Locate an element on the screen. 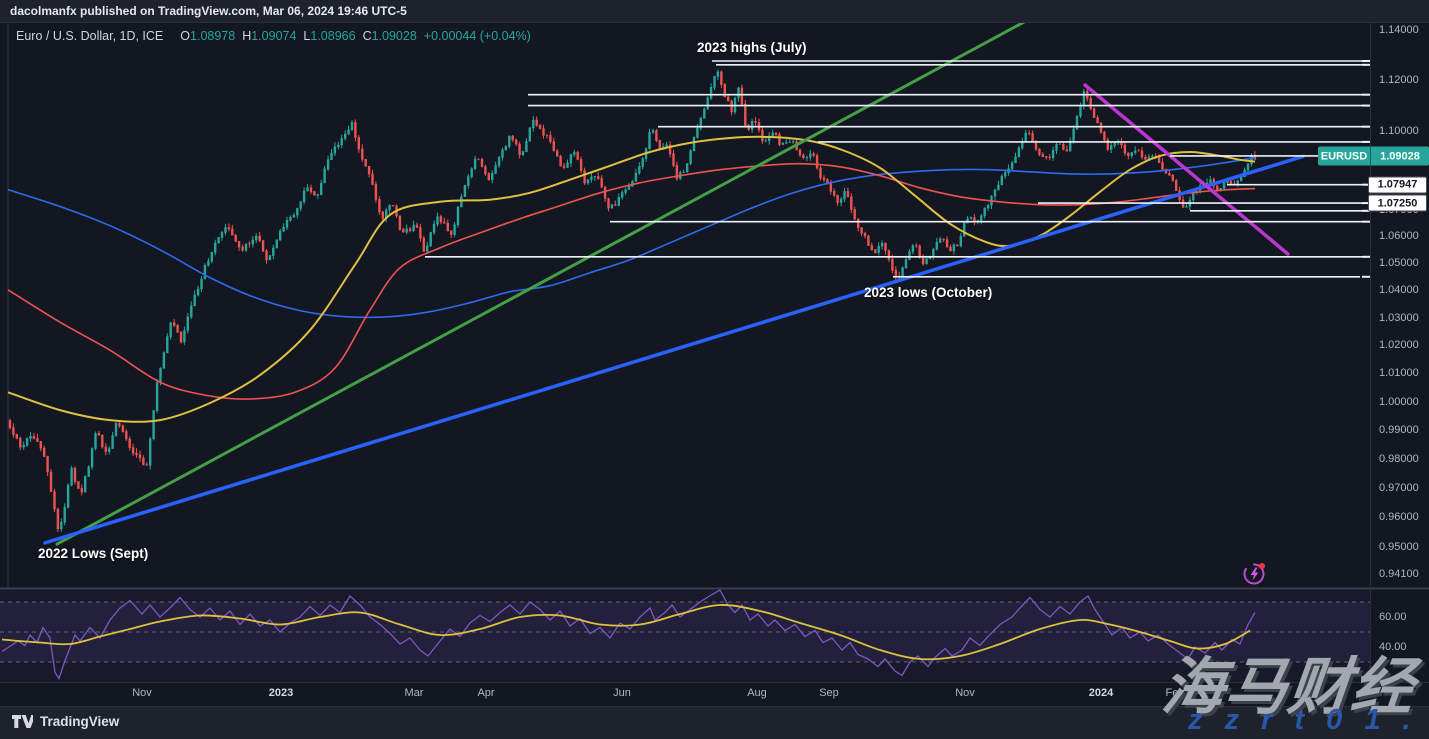 The image size is (1429, 739). time-axis-label: Aug is located at coordinates (757, 693).